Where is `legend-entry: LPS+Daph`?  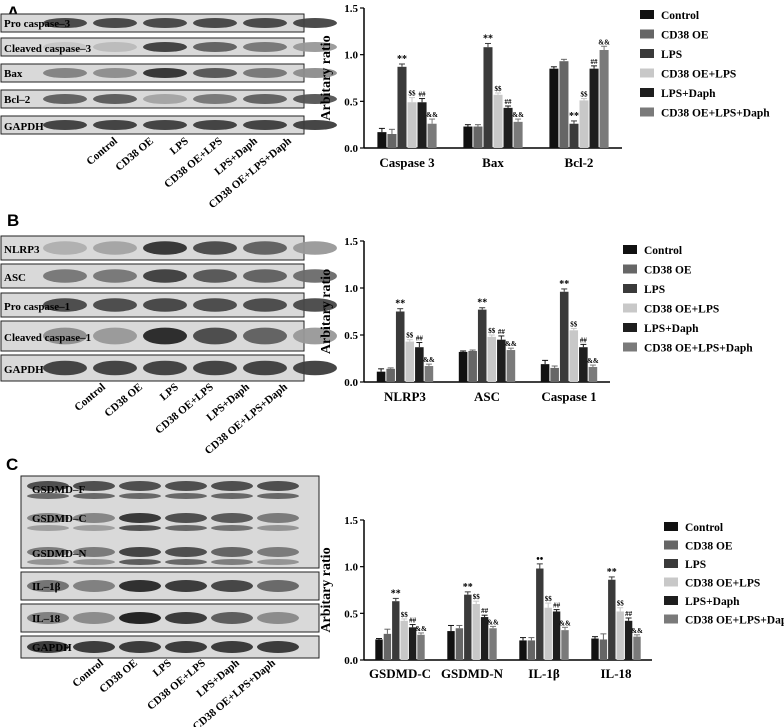 legend-entry: LPS+Daph is located at coordinates (688, 94).